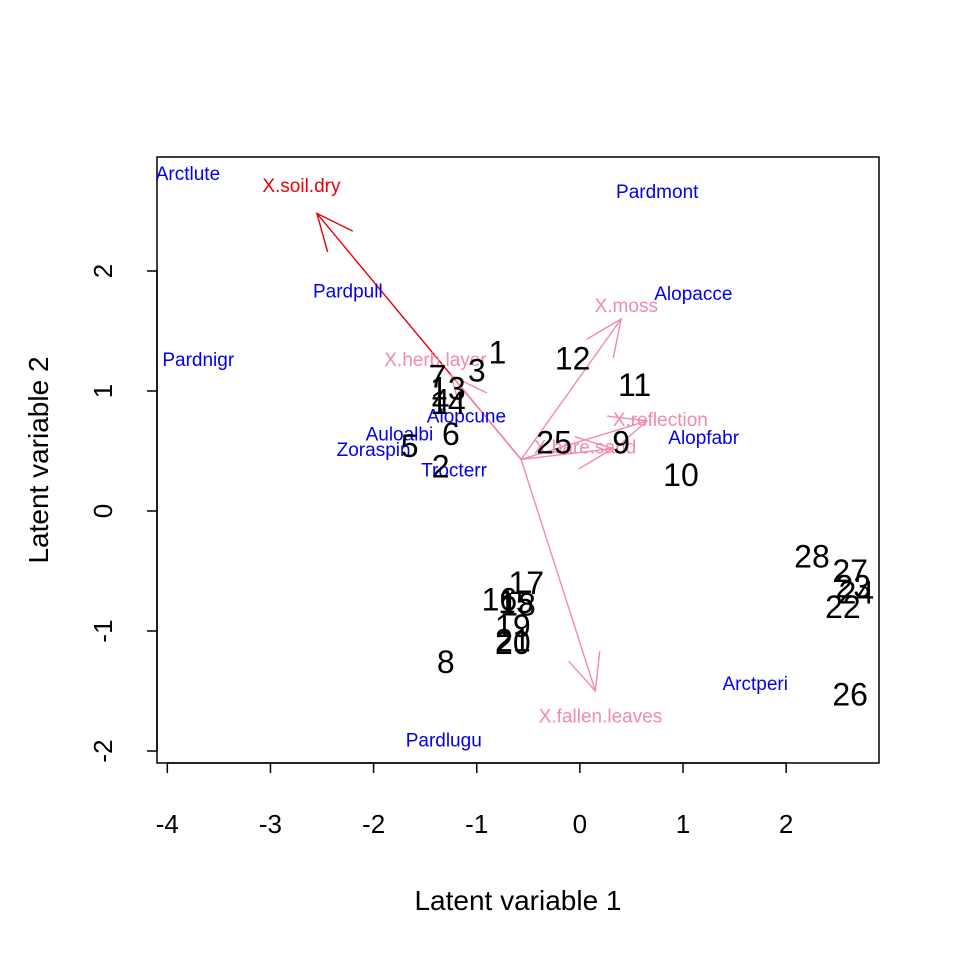 The image size is (960, 965). I want to click on species-label: Alopfabr, so click(703, 438).